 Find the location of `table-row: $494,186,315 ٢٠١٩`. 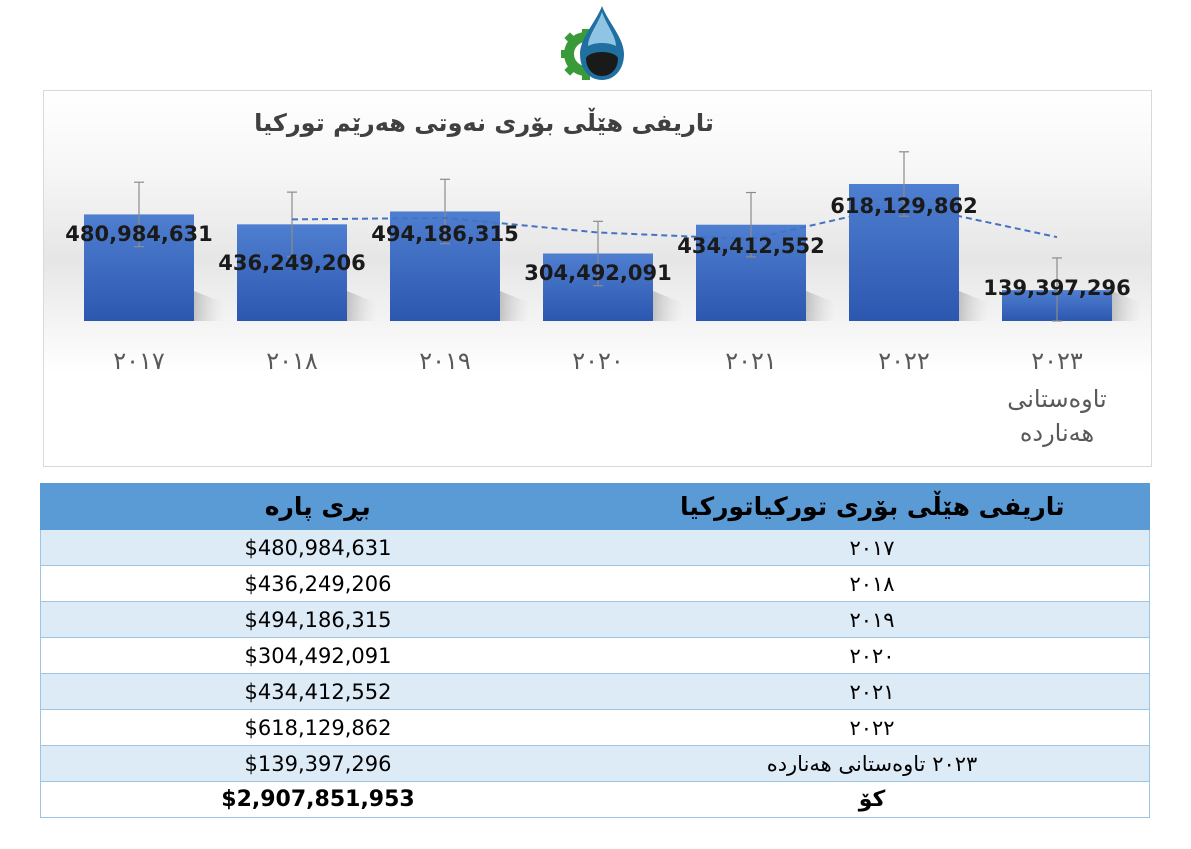

table-row: $494,186,315 ٢٠١٩ is located at coordinates (595, 619).